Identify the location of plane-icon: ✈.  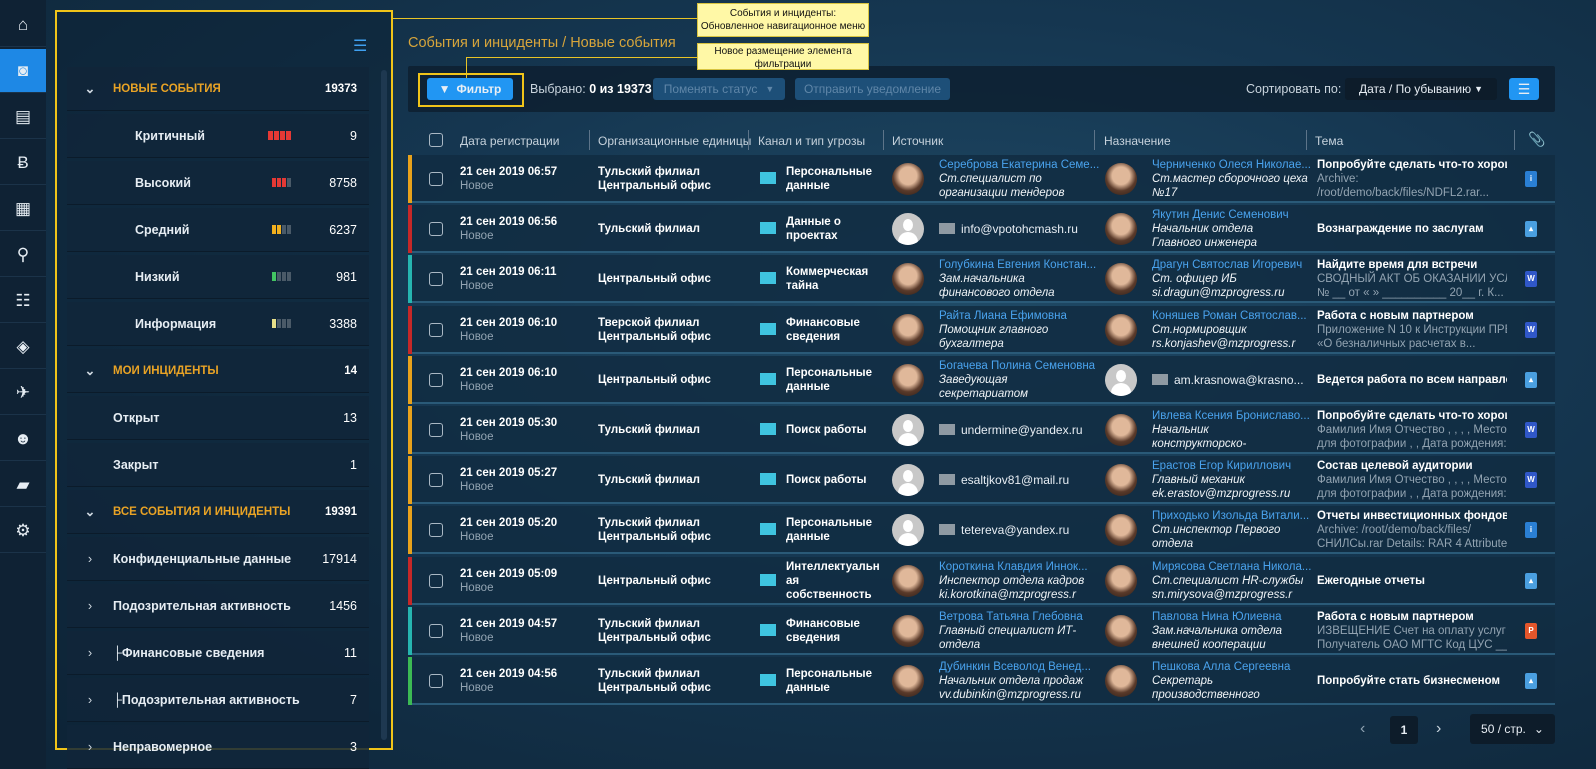
(23, 393).